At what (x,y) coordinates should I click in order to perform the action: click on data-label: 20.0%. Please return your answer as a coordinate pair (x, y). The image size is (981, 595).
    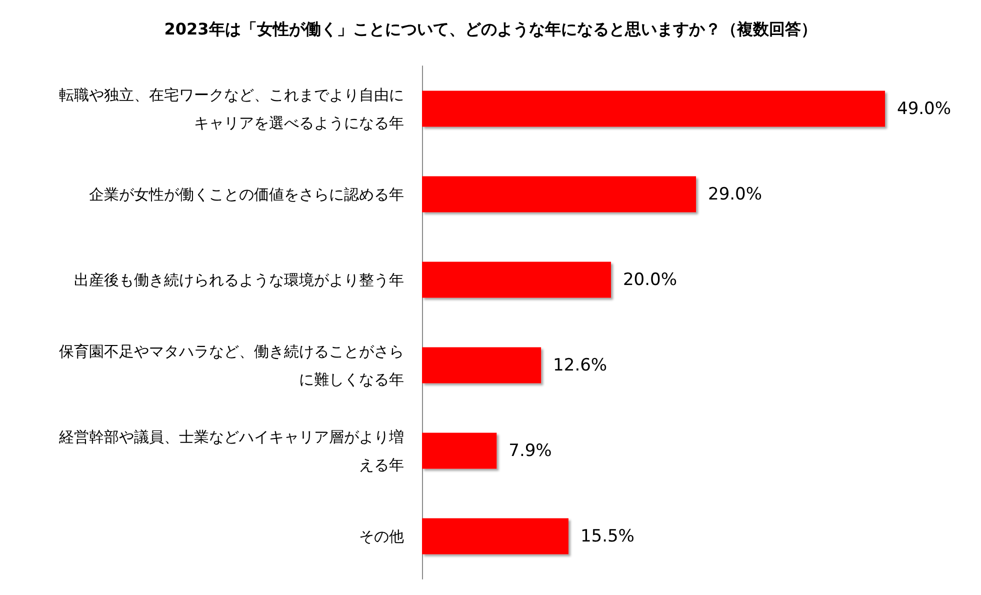
    Looking at the image, I should click on (649, 280).